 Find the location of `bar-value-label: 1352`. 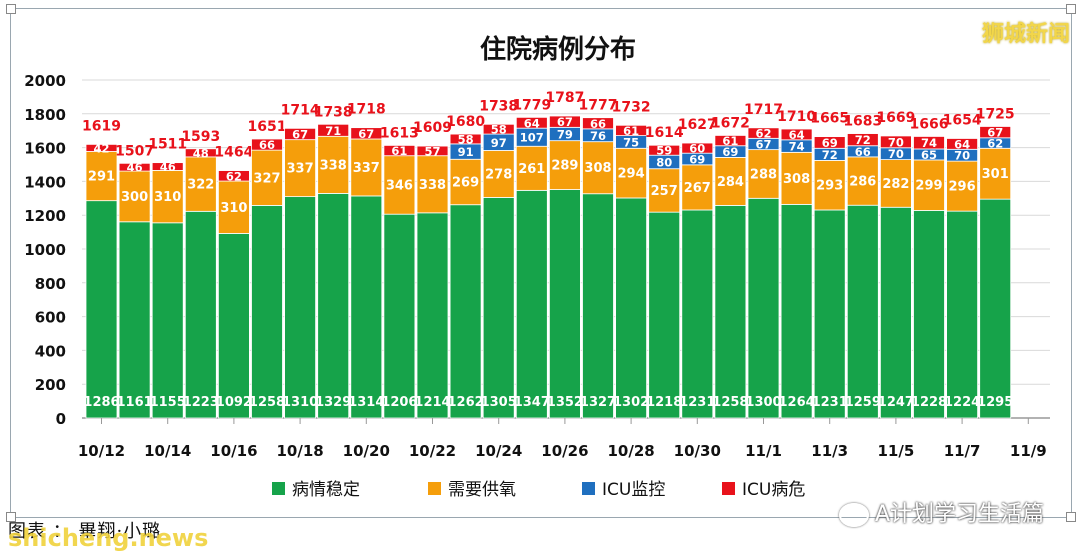

bar-value-label: 1352 is located at coordinates (565, 402).